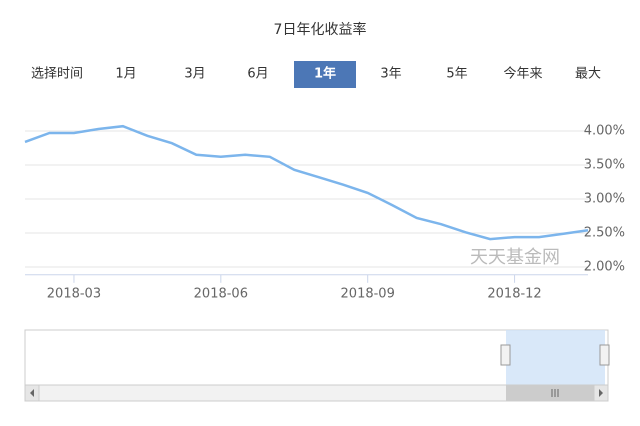  Describe the element at coordinates (74, 293) in the screenshot. I see `x-tick-label: 2018-03` at that location.